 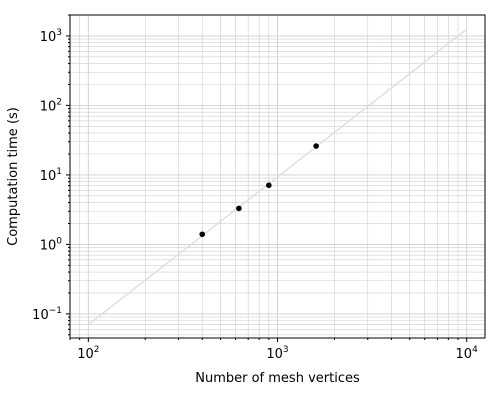 I want to click on y-tick-label: 10³, so click(x=51, y=36).